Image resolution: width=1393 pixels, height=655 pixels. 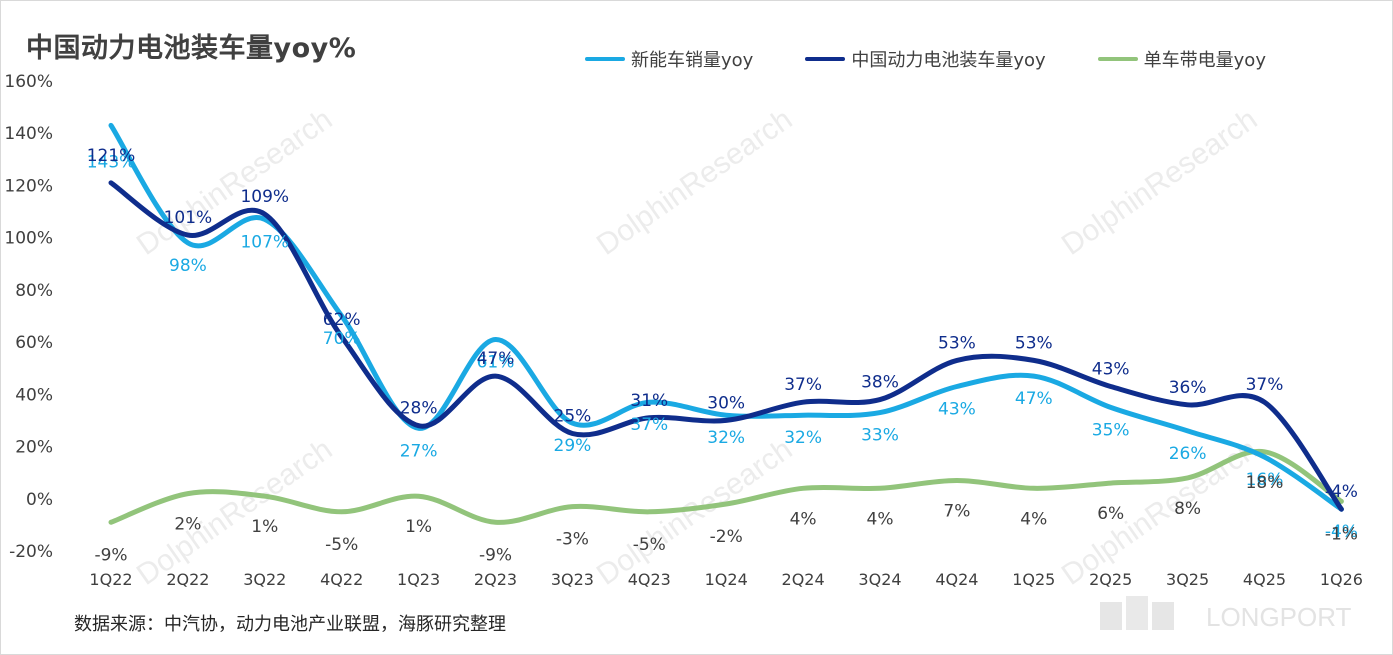 What do you see at coordinates (419, 409) in the screenshot?
I see `data-label-battery-install: 28%` at bounding box center [419, 409].